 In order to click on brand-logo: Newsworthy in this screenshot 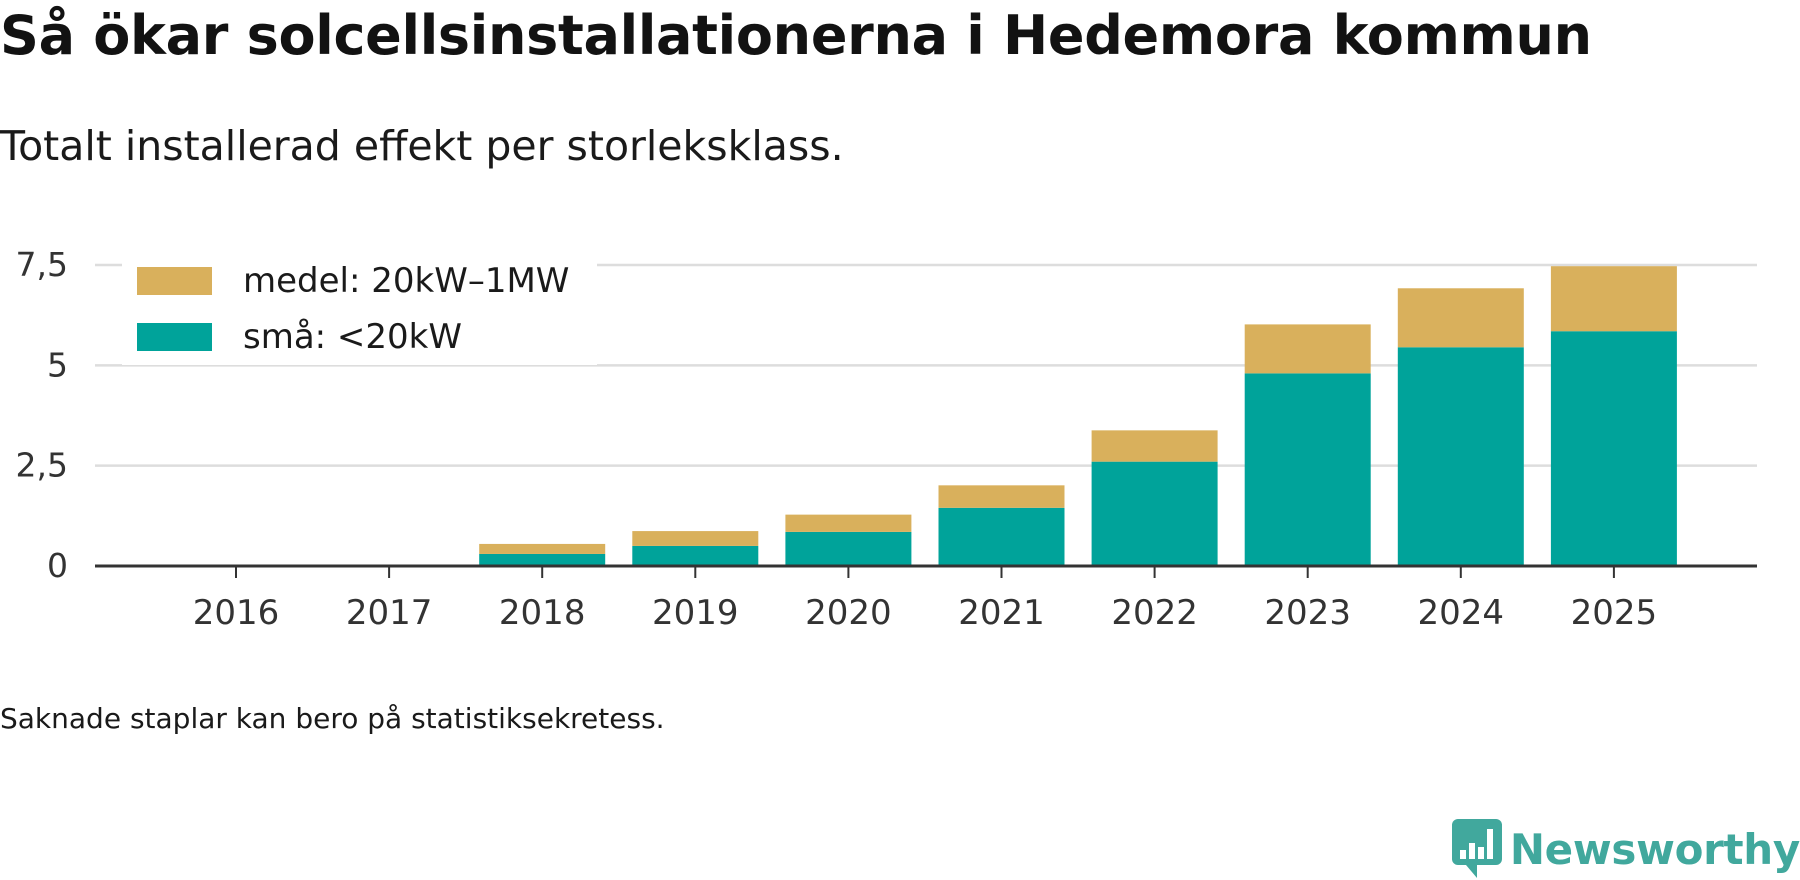, I will do `click(1625, 849)`.